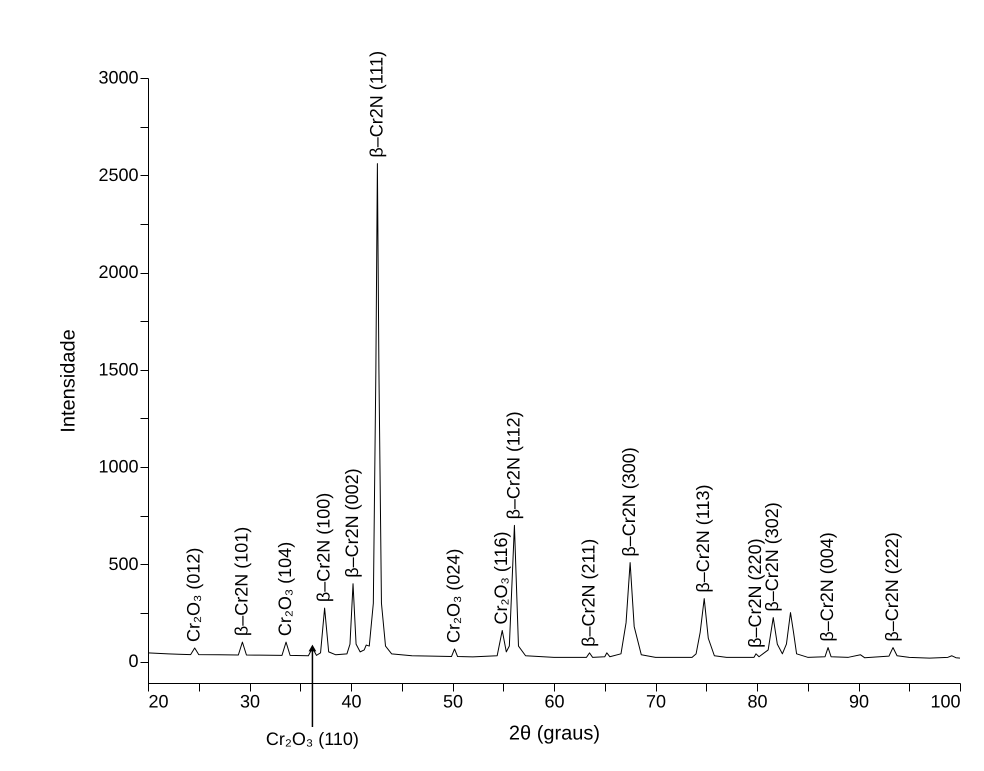  What do you see at coordinates (754, 593) in the screenshot?
I see `annotation: β–Cr2N (220)` at bounding box center [754, 593].